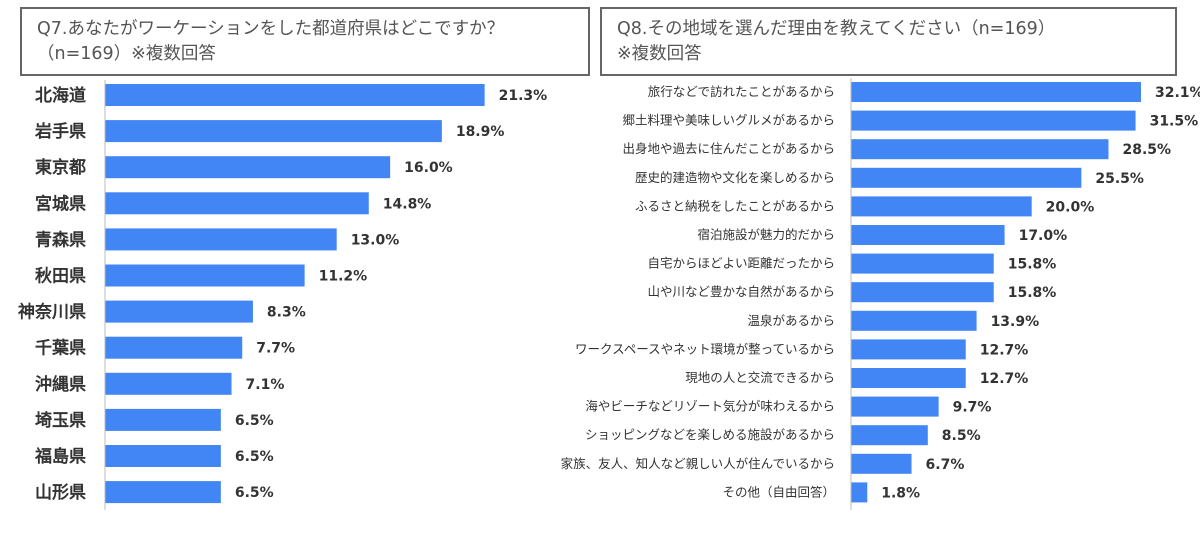 The image size is (1200, 536). What do you see at coordinates (286, 313) in the screenshot?
I see `data-label: 8.3%` at bounding box center [286, 313].